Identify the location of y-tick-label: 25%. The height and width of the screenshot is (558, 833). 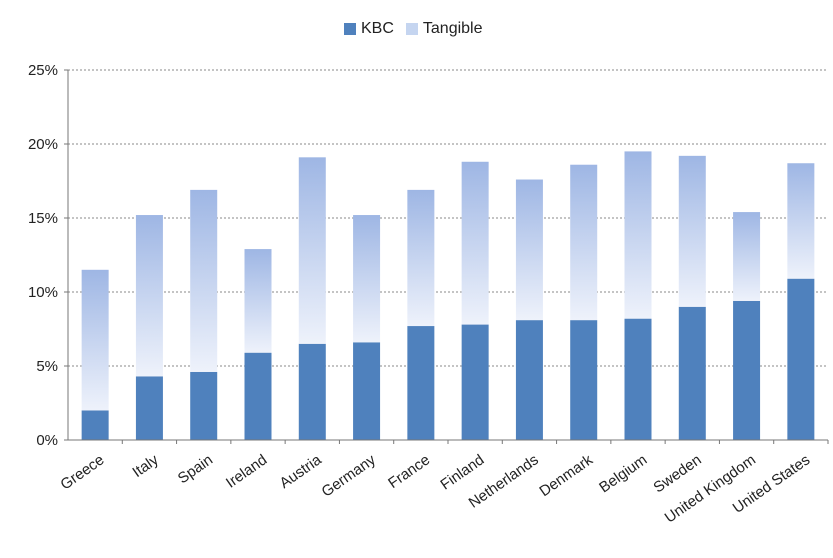
(43, 70).